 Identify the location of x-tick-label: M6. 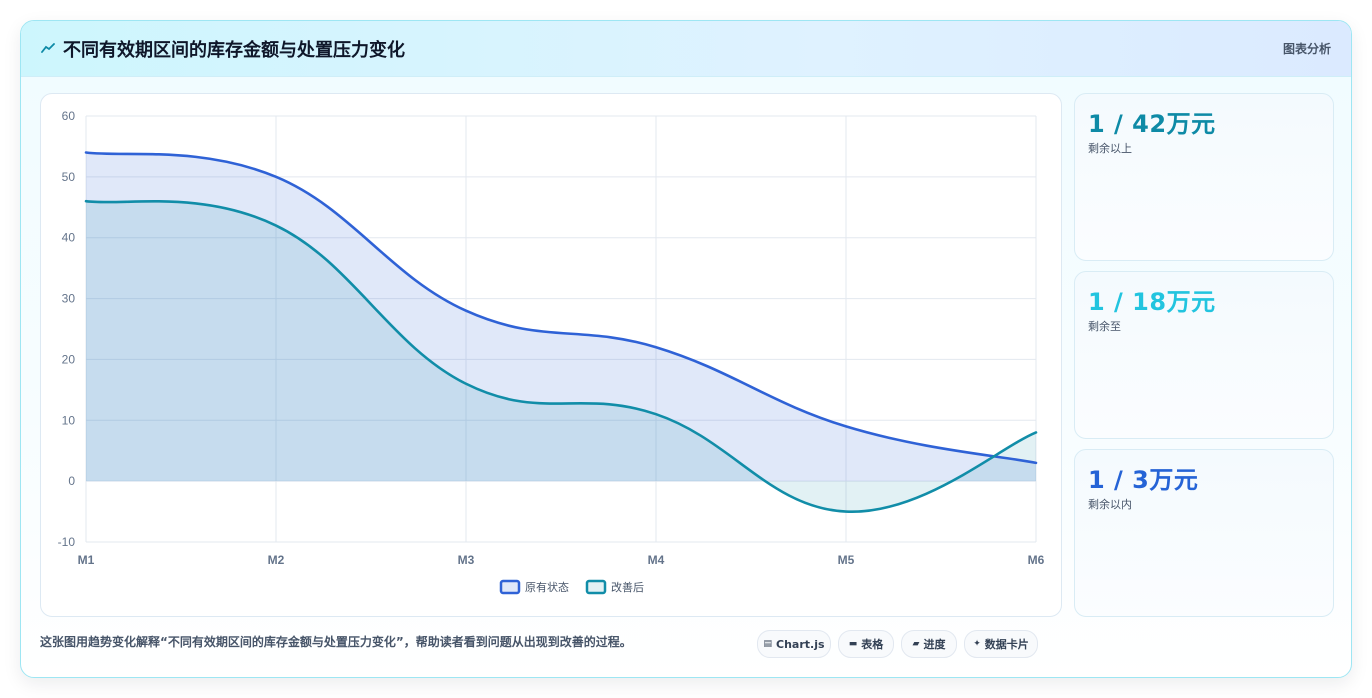
(1036, 560).